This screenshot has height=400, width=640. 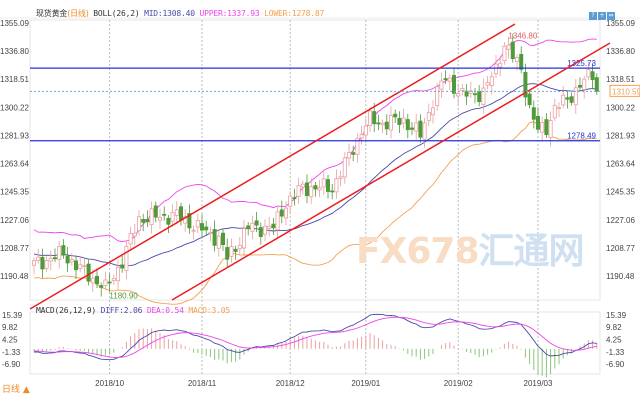 I want to click on macd-label: MACD(26,12,9), so click(x=66, y=310).